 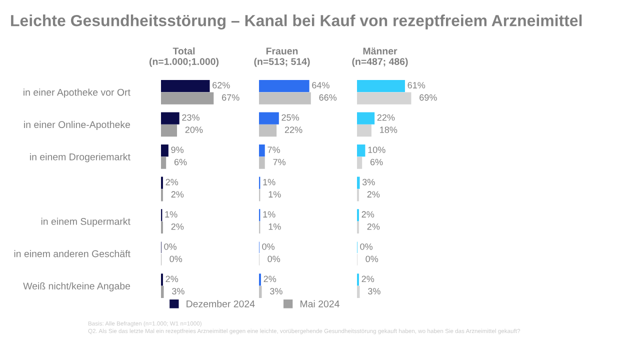 I want to click on y-tick-label: in einem Drogeriemarkt, so click(x=80, y=157).